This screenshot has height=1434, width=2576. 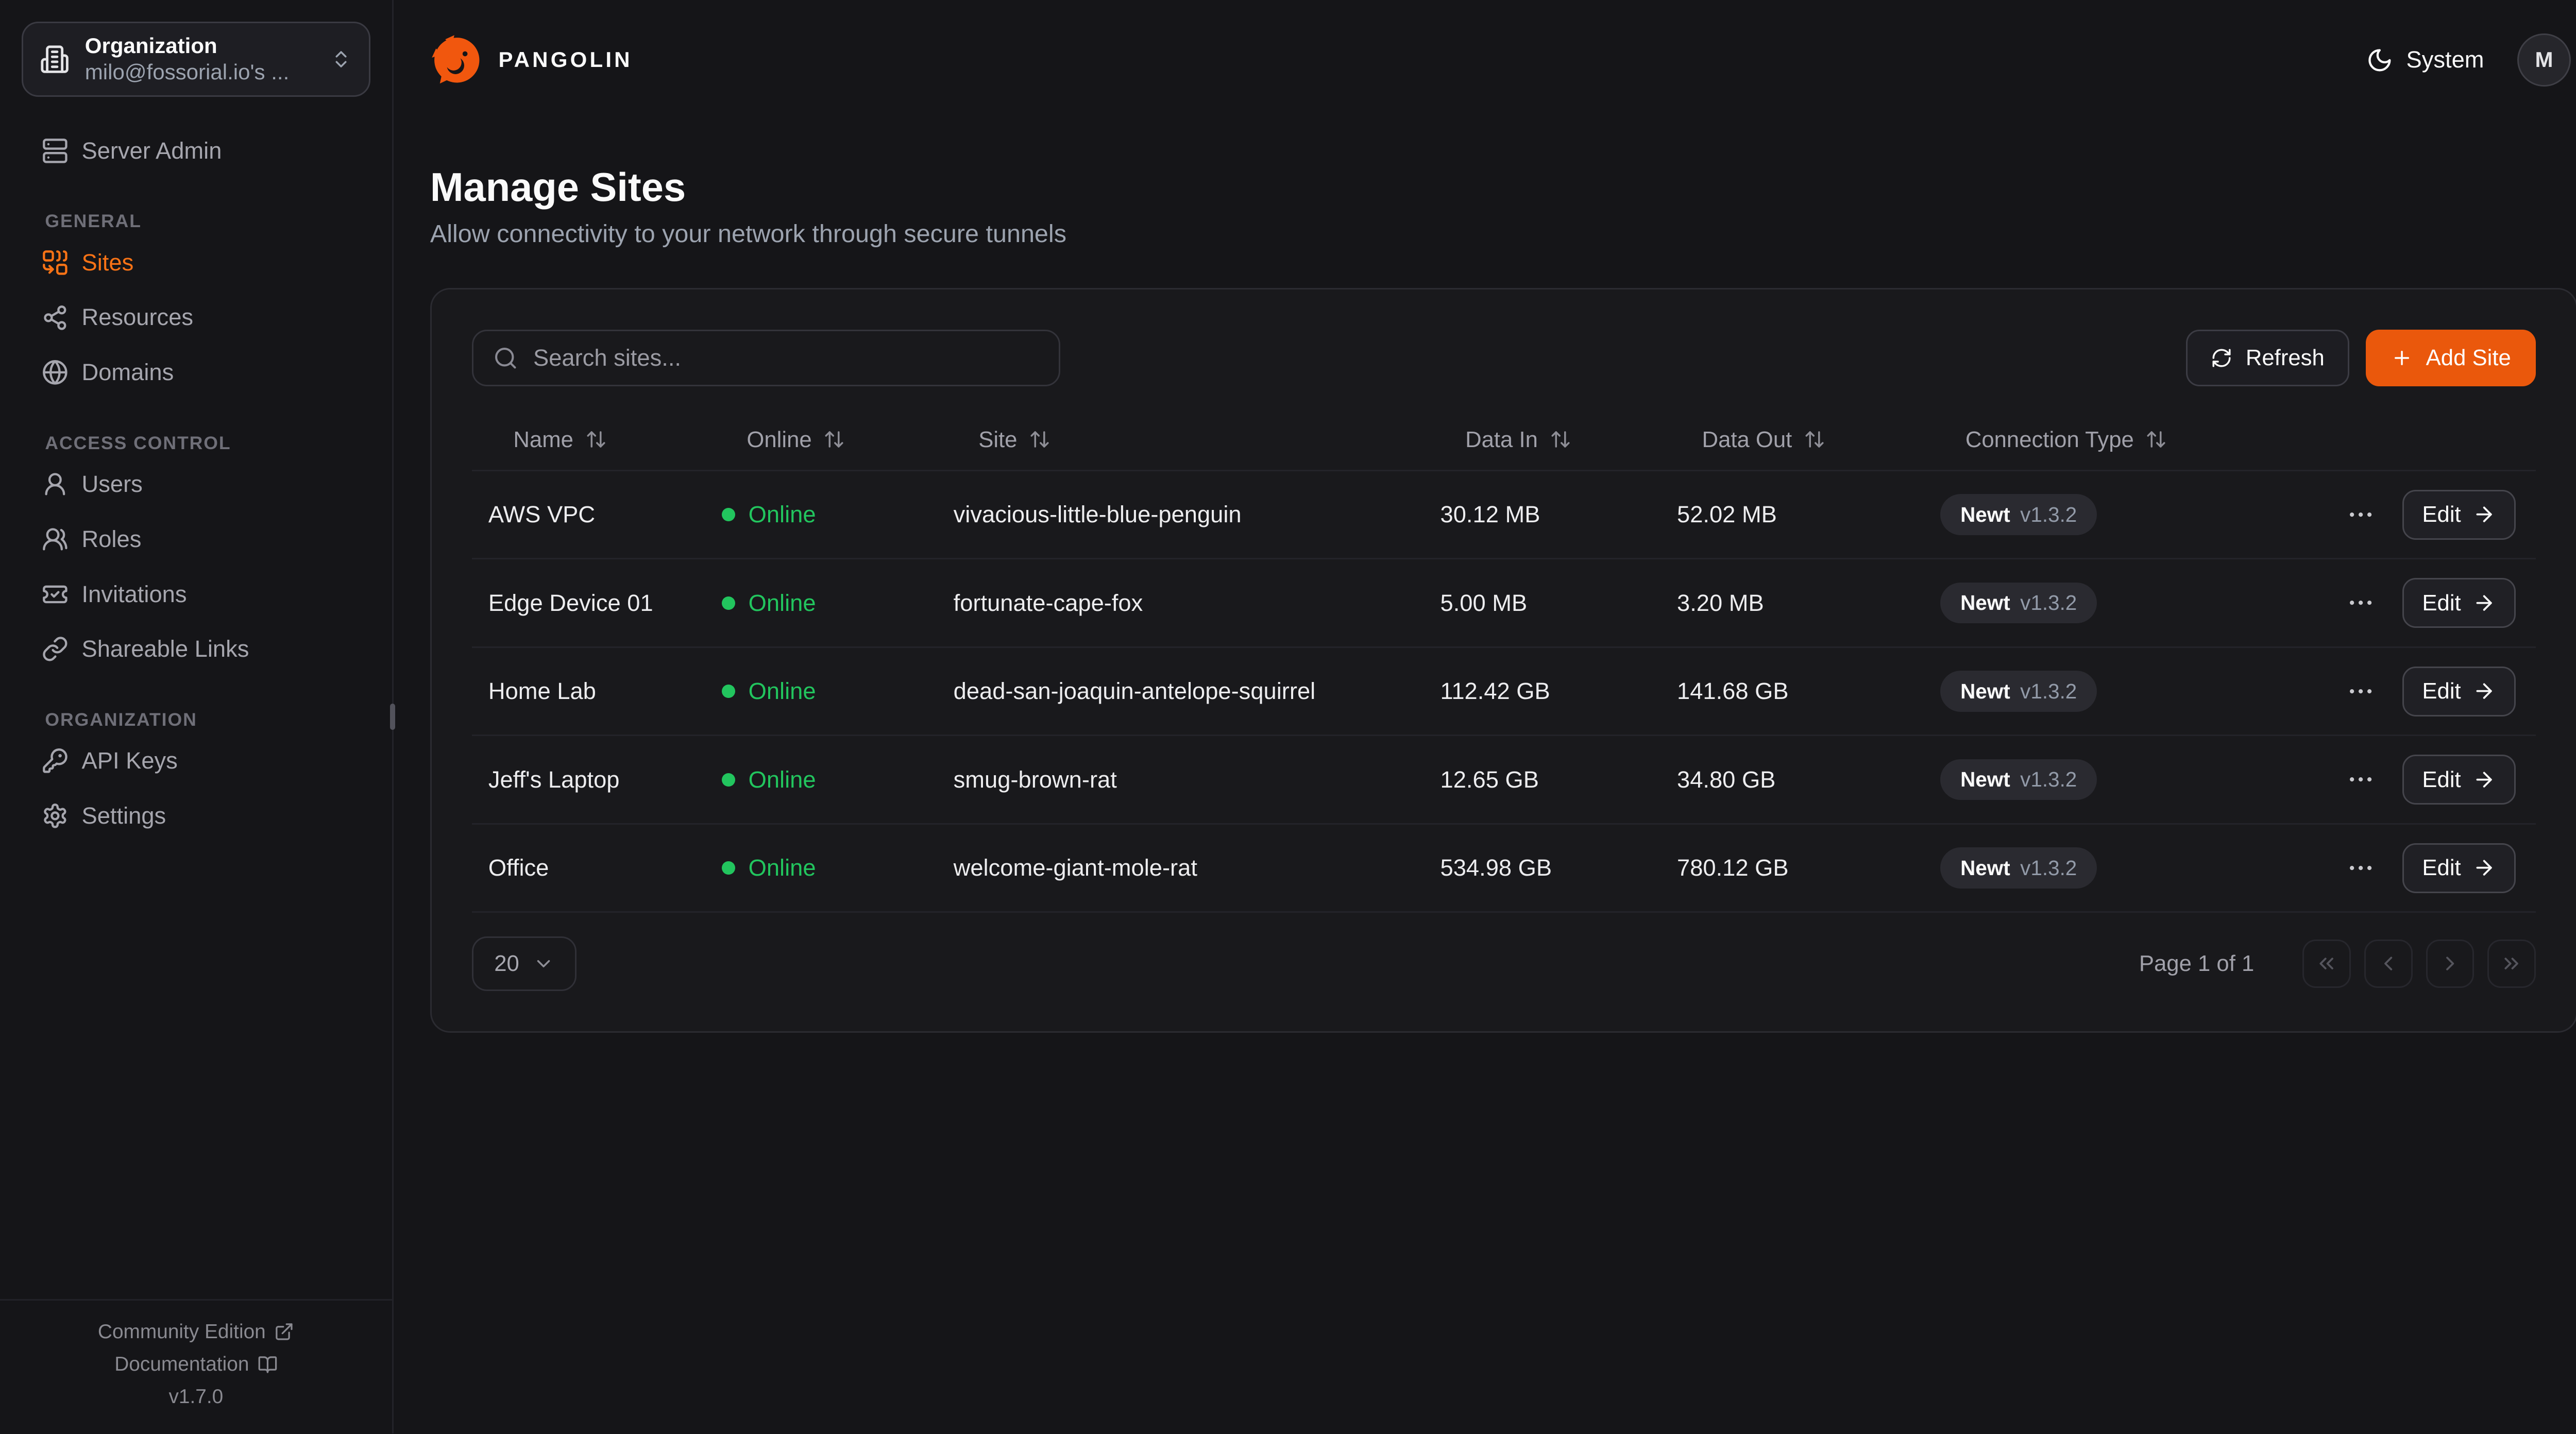 I want to click on column-header-data-in: Data In, so click(x=1558, y=440).